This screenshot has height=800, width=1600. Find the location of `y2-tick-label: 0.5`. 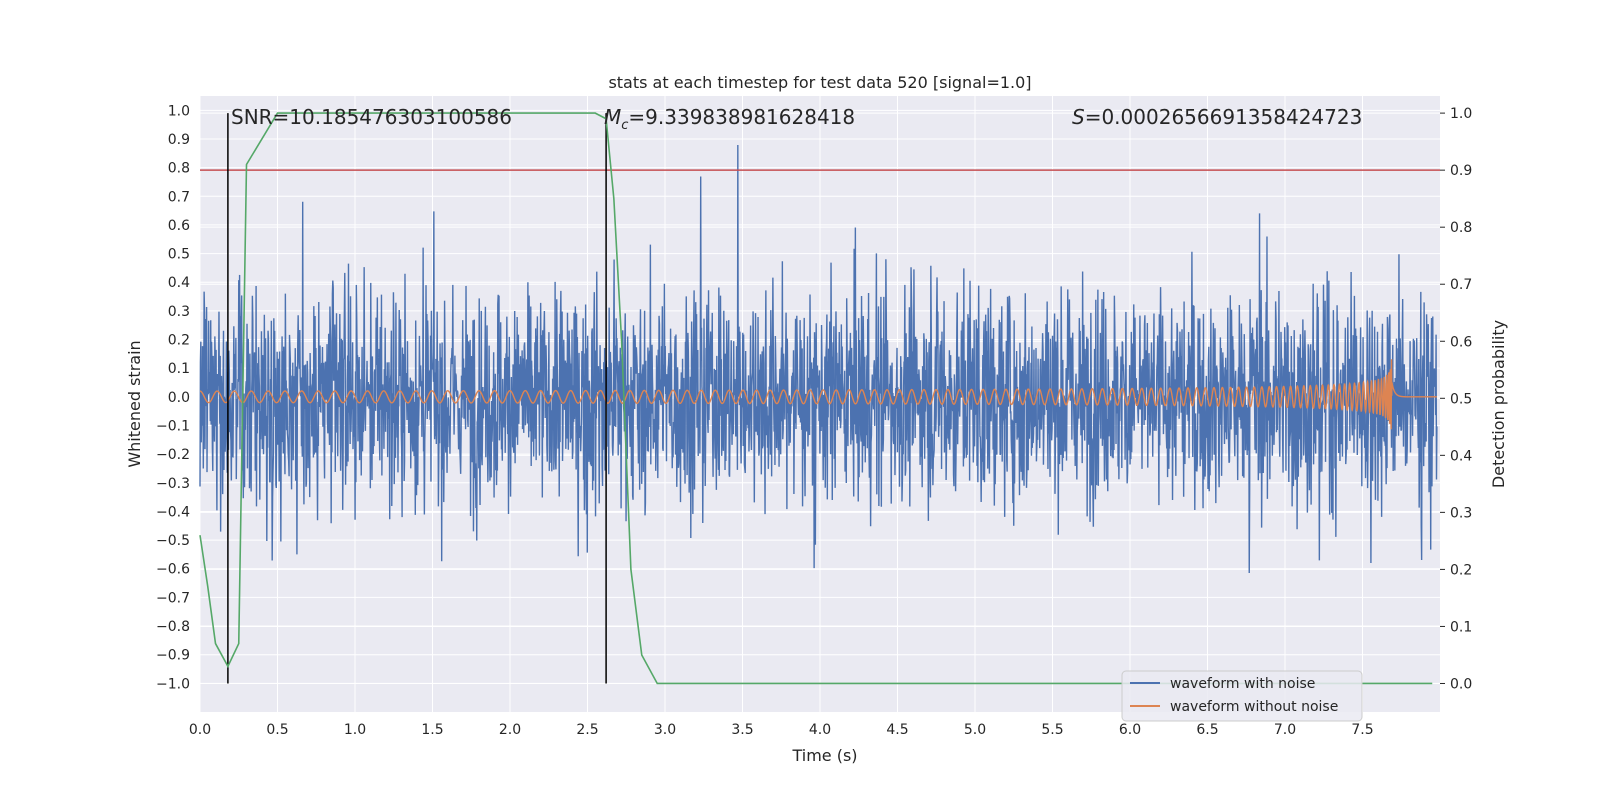

y2-tick-label: 0.5 is located at coordinates (1461, 399).